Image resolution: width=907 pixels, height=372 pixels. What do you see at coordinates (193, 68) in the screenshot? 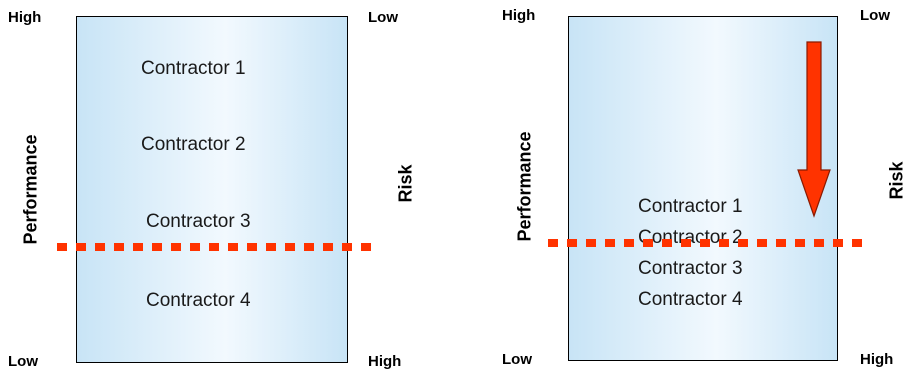
I see `left-contractor-1: Contractor 1` at bounding box center [193, 68].